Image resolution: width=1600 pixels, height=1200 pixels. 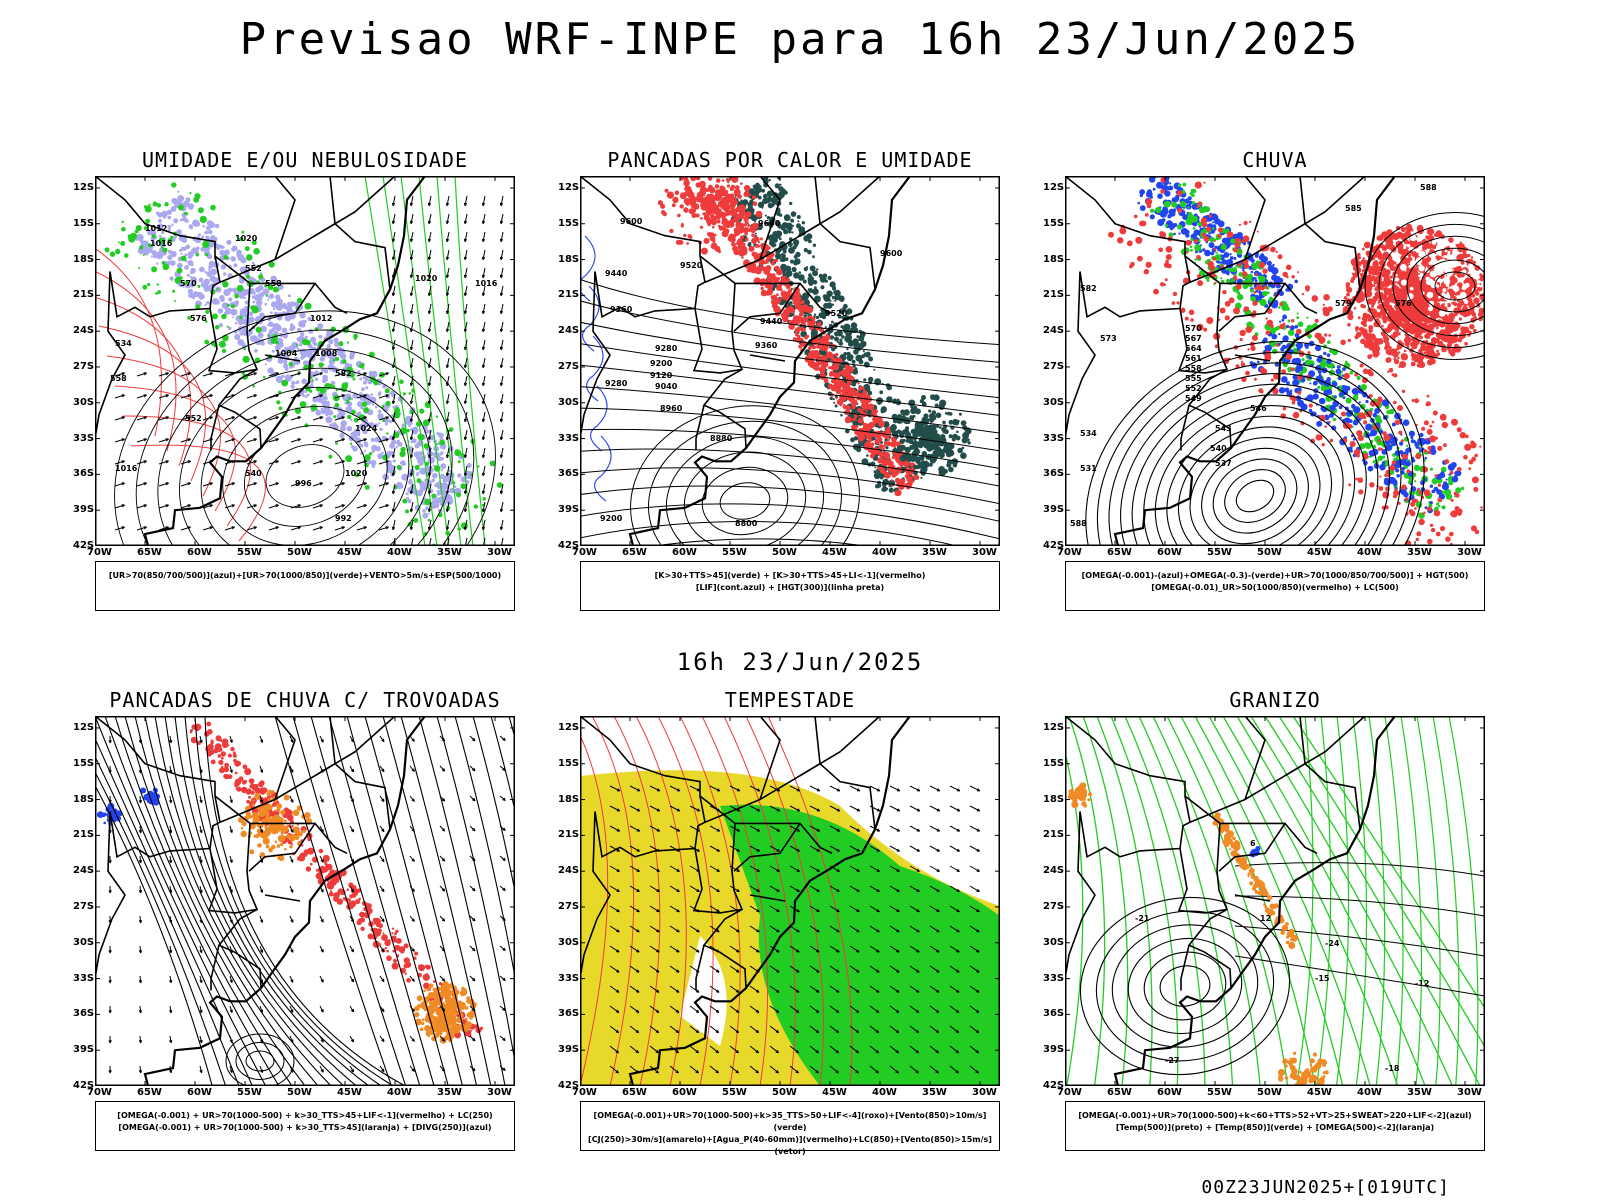 What do you see at coordinates (1265, 918) in the screenshot?
I see `contour-label: 12` at bounding box center [1265, 918].